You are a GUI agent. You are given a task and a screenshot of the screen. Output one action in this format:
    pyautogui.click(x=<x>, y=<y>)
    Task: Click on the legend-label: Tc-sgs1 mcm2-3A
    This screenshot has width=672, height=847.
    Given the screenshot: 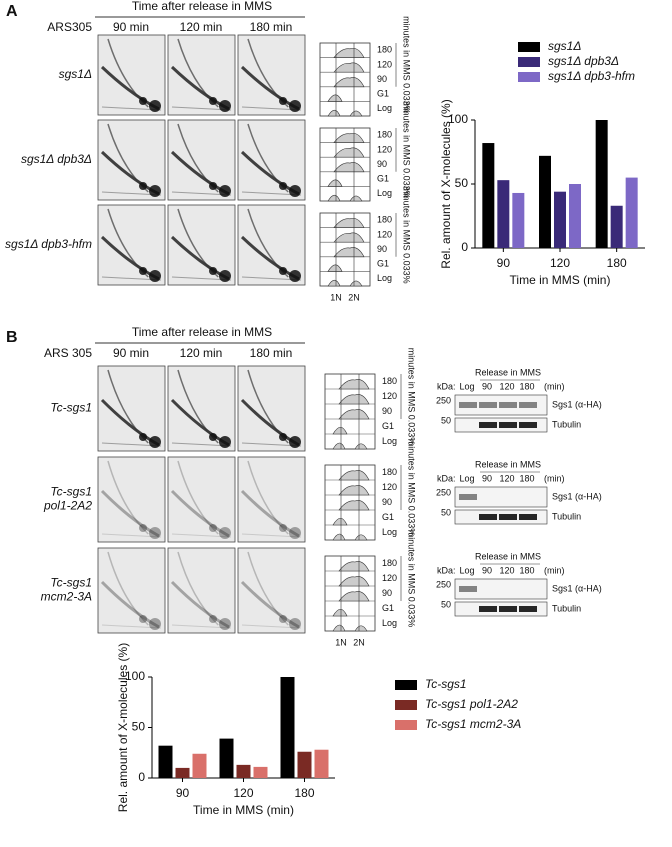 What is the action you would take?
    pyautogui.click(x=473, y=724)
    